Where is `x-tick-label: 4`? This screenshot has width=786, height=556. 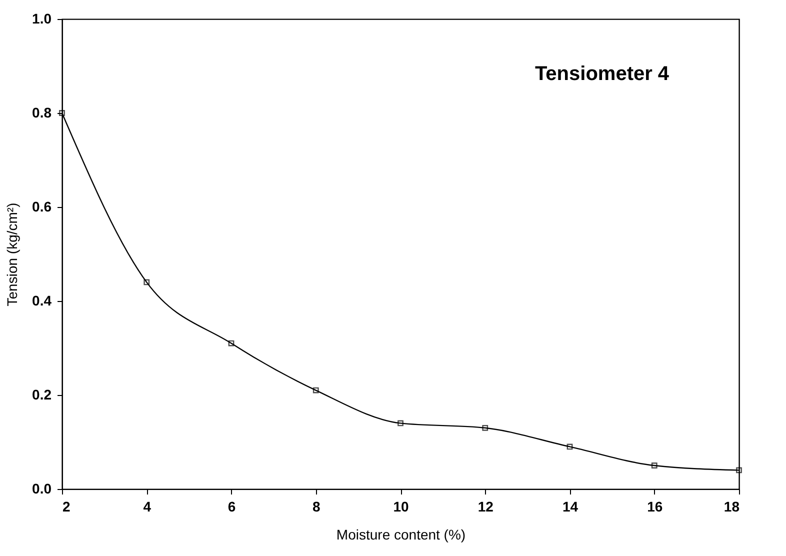
x-tick-label: 4 is located at coordinates (147, 506).